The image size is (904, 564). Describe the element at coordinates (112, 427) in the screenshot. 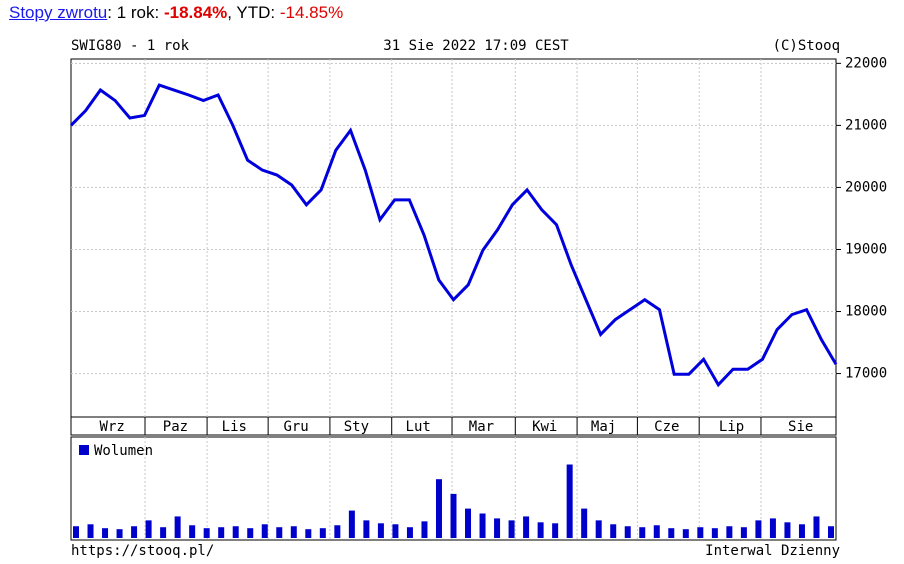

I see `x-tick-label: Wrz` at that location.